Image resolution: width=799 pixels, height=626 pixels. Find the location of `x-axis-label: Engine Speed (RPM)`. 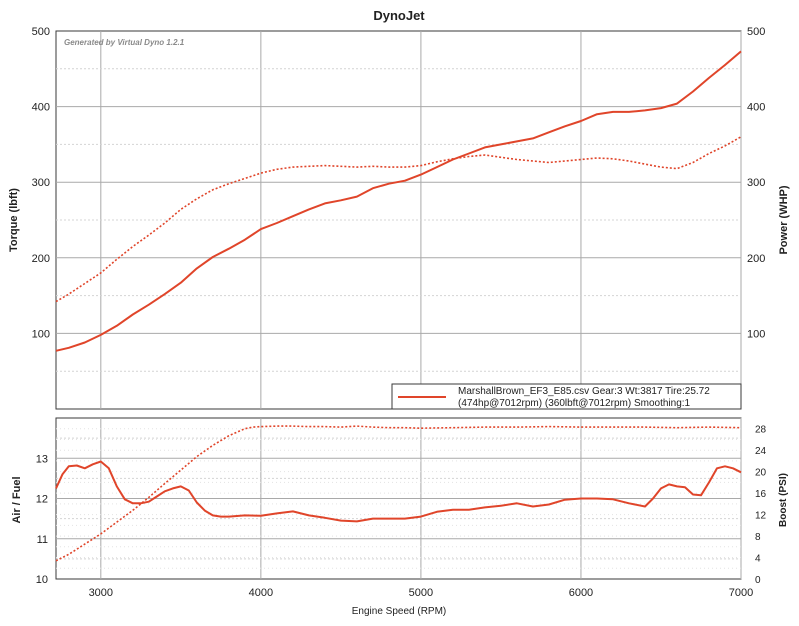

x-axis-label: Engine Speed (RPM) is located at coordinates (399, 611).